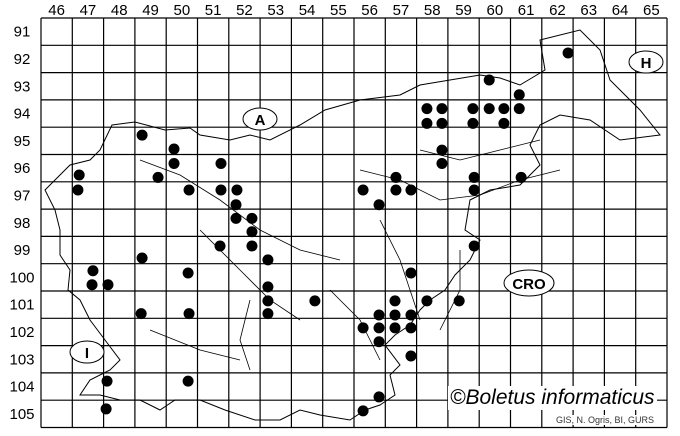 Image resolution: width=680 pixels, height=436 pixels. I want to click on column-label: 62, so click(557, 10).